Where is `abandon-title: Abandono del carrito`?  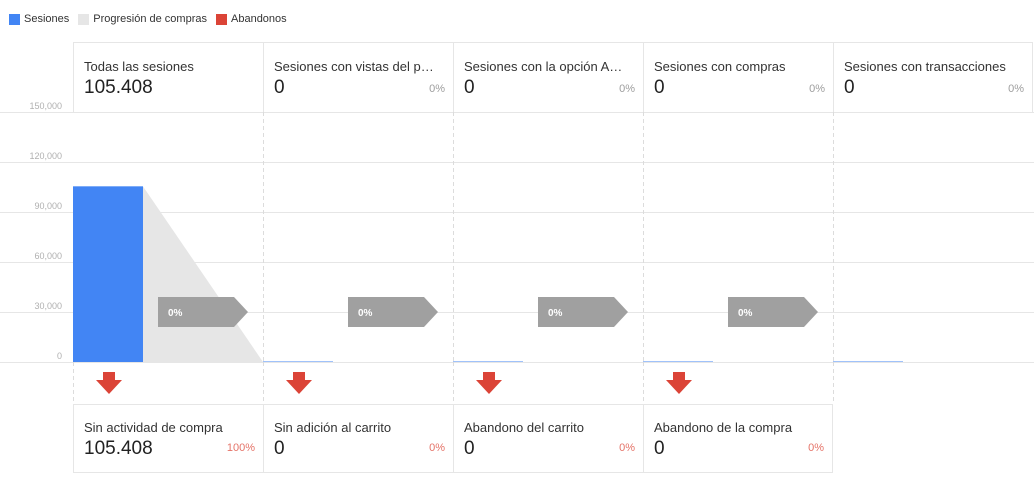
abandon-title: Abandono del carrito is located at coordinates (524, 427).